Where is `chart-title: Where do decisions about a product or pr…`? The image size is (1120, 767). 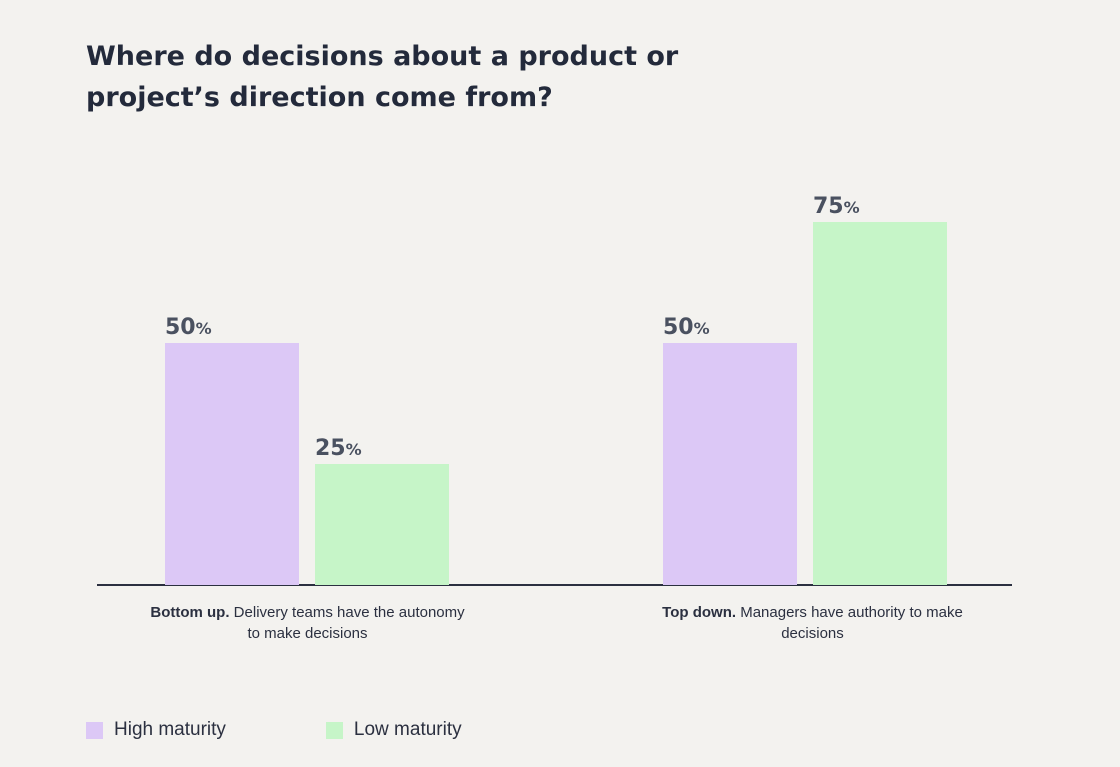 chart-title: Where do decisions about a product or pr… is located at coordinates (382, 77).